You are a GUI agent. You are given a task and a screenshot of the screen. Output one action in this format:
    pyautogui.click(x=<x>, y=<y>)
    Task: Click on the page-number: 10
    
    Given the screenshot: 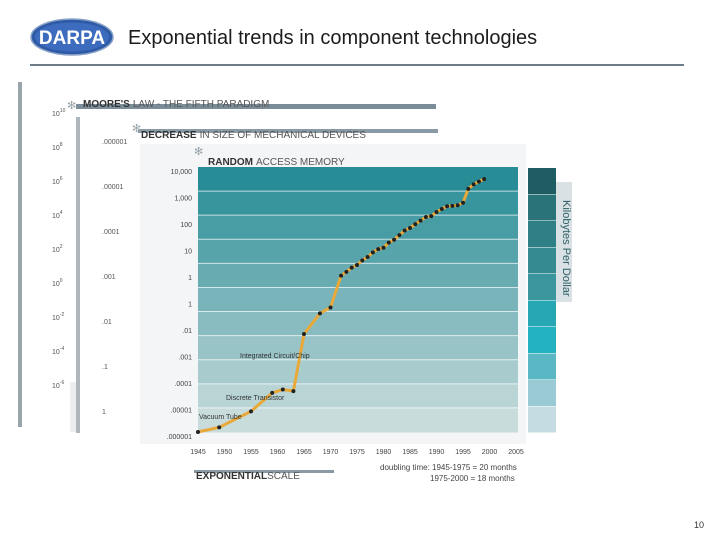 What is the action you would take?
    pyautogui.click(x=699, y=525)
    